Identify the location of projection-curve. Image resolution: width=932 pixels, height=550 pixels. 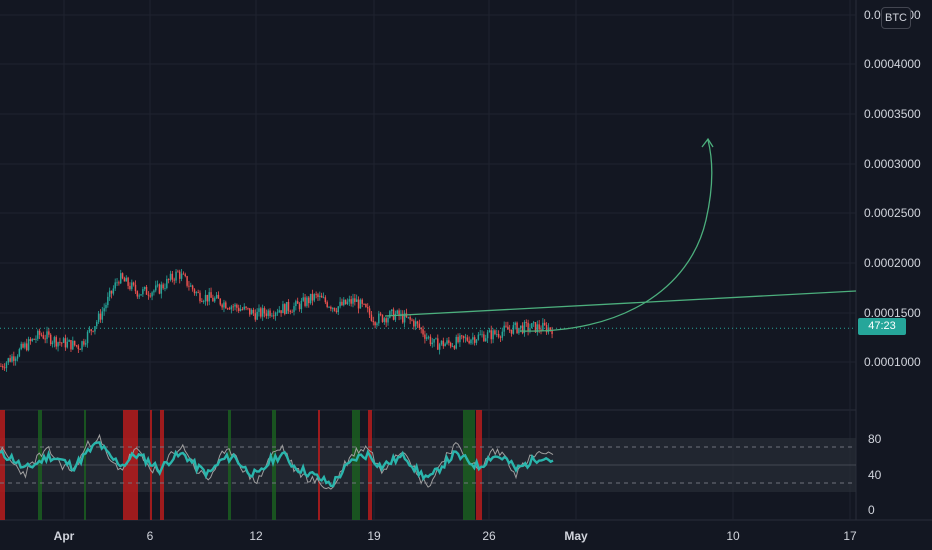
(616, 235).